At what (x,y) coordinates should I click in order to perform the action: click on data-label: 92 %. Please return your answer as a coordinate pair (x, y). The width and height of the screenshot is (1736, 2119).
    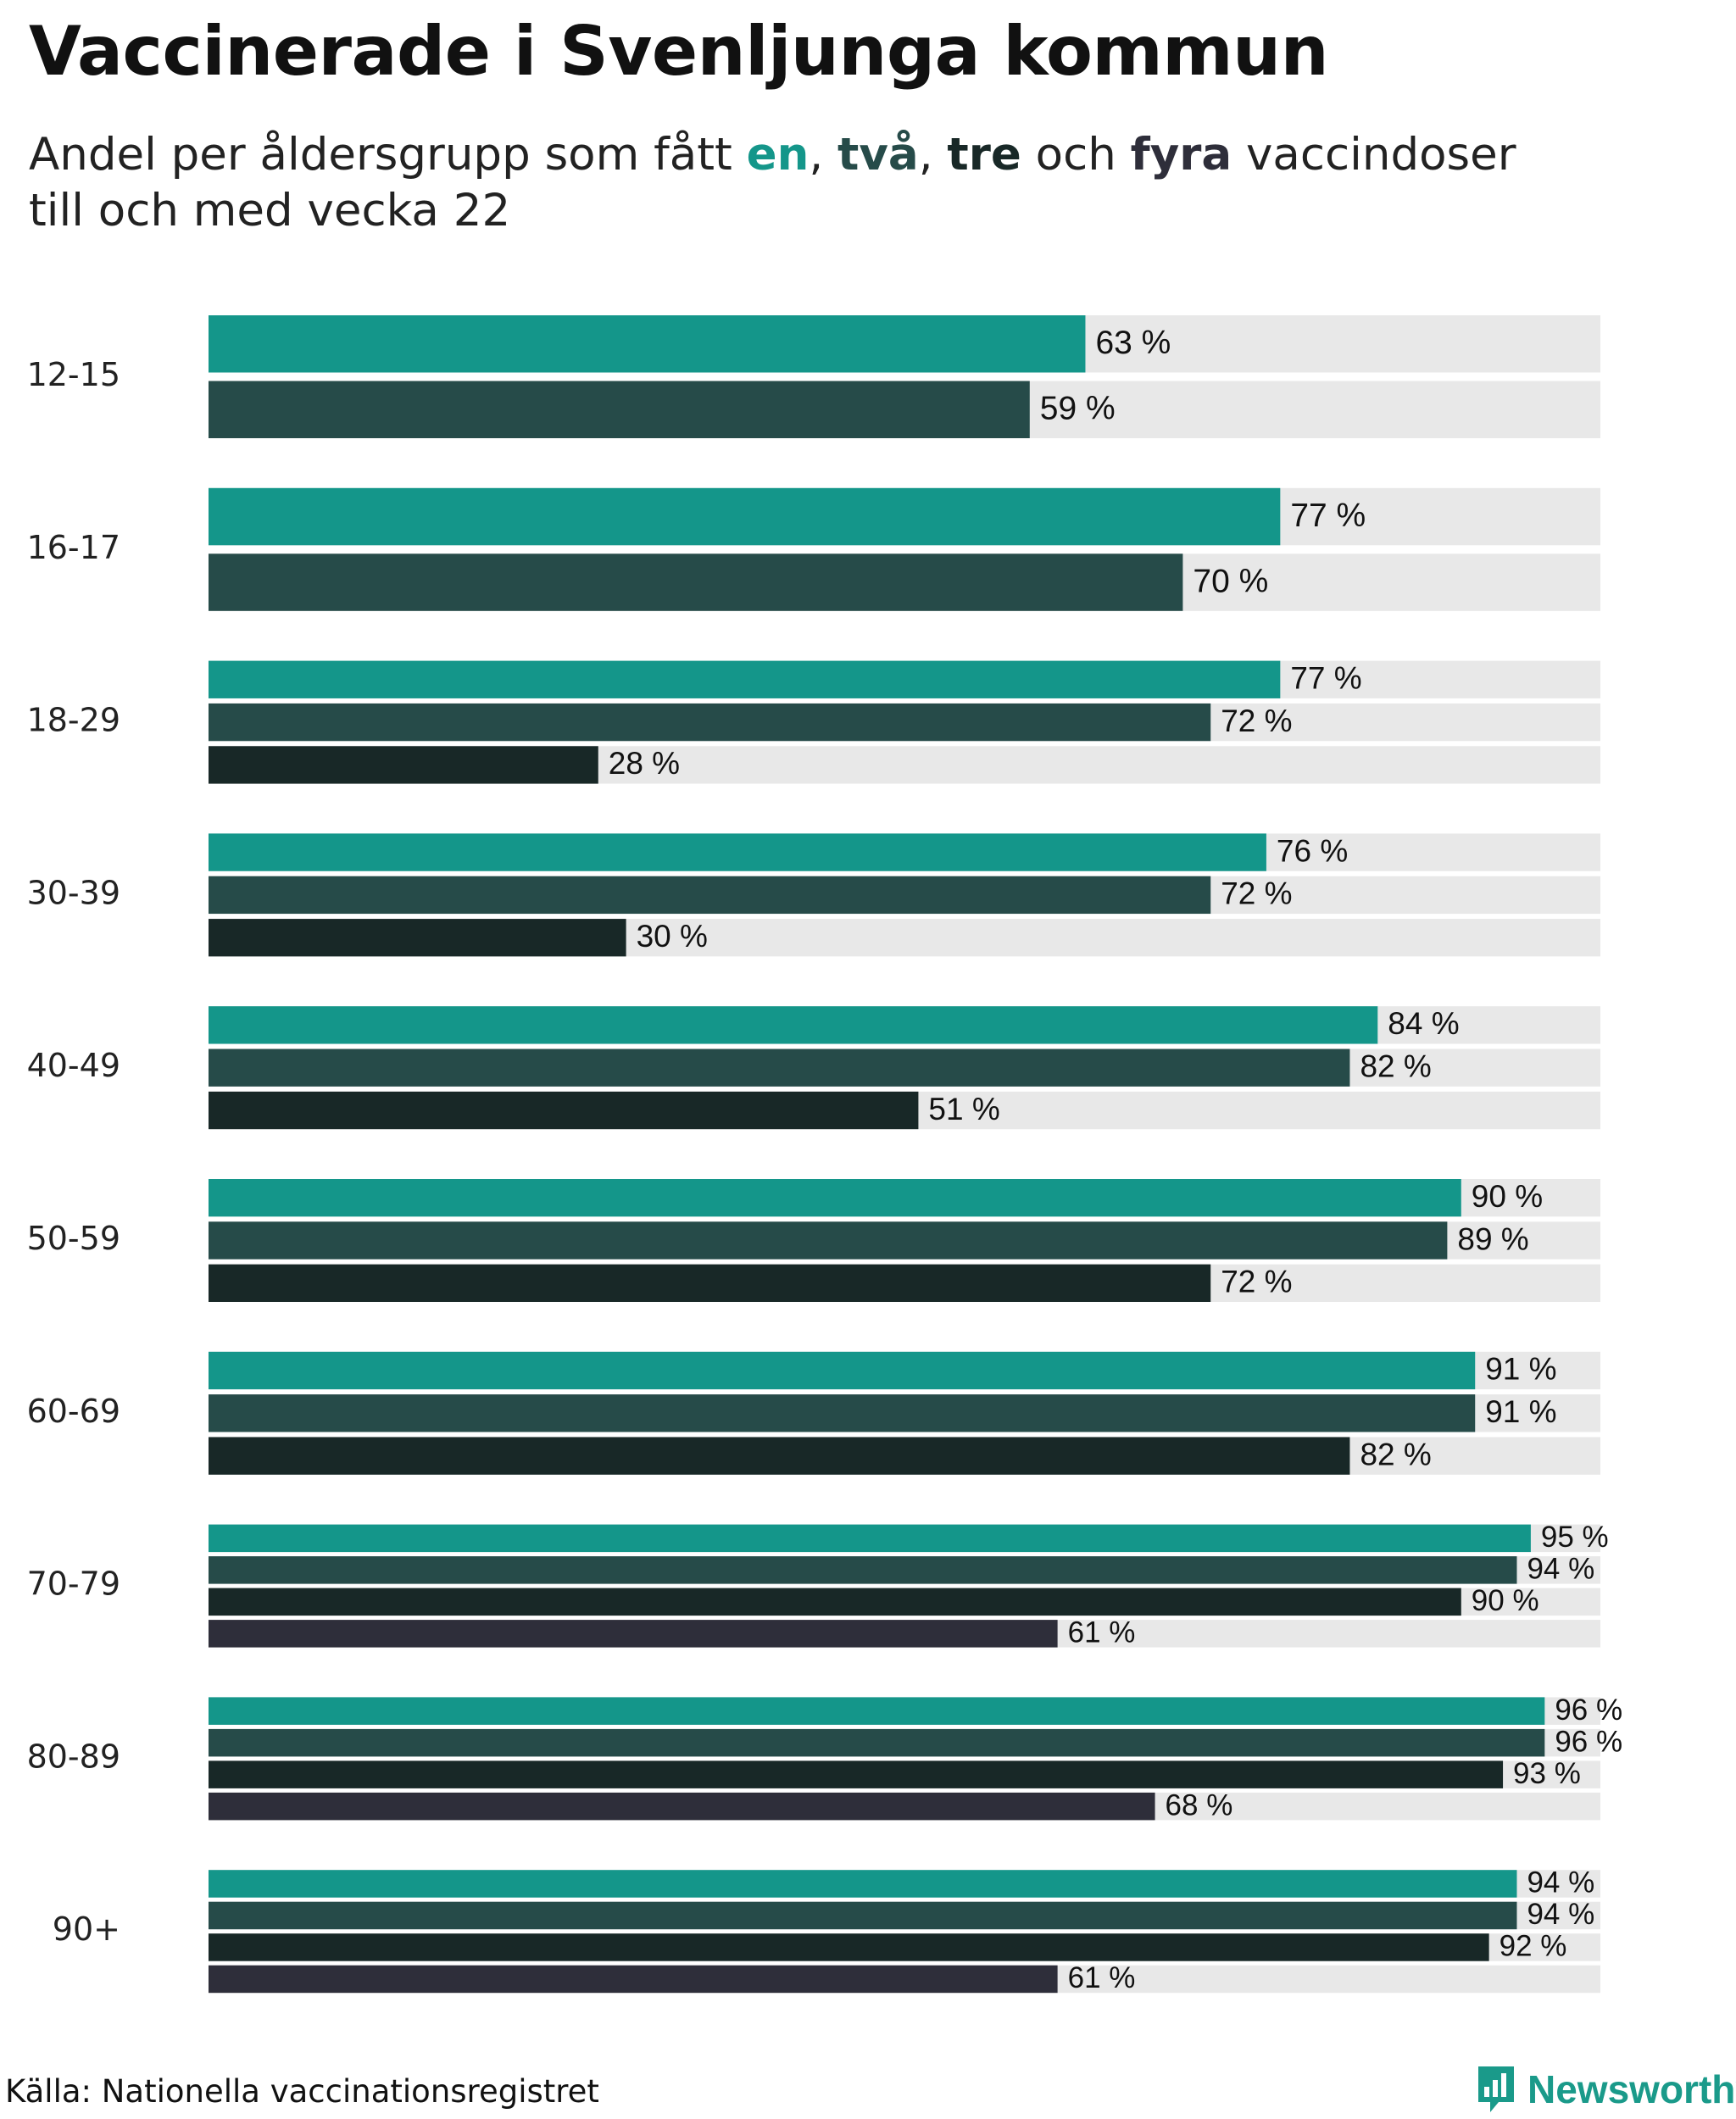
    Looking at the image, I should click on (1533, 1947).